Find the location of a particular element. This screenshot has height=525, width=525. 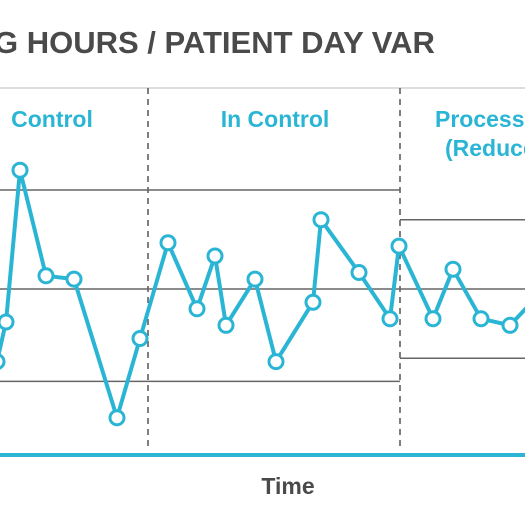

chart-title: G HOURS / PATIENT DAY VAR is located at coordinates (217, 42).